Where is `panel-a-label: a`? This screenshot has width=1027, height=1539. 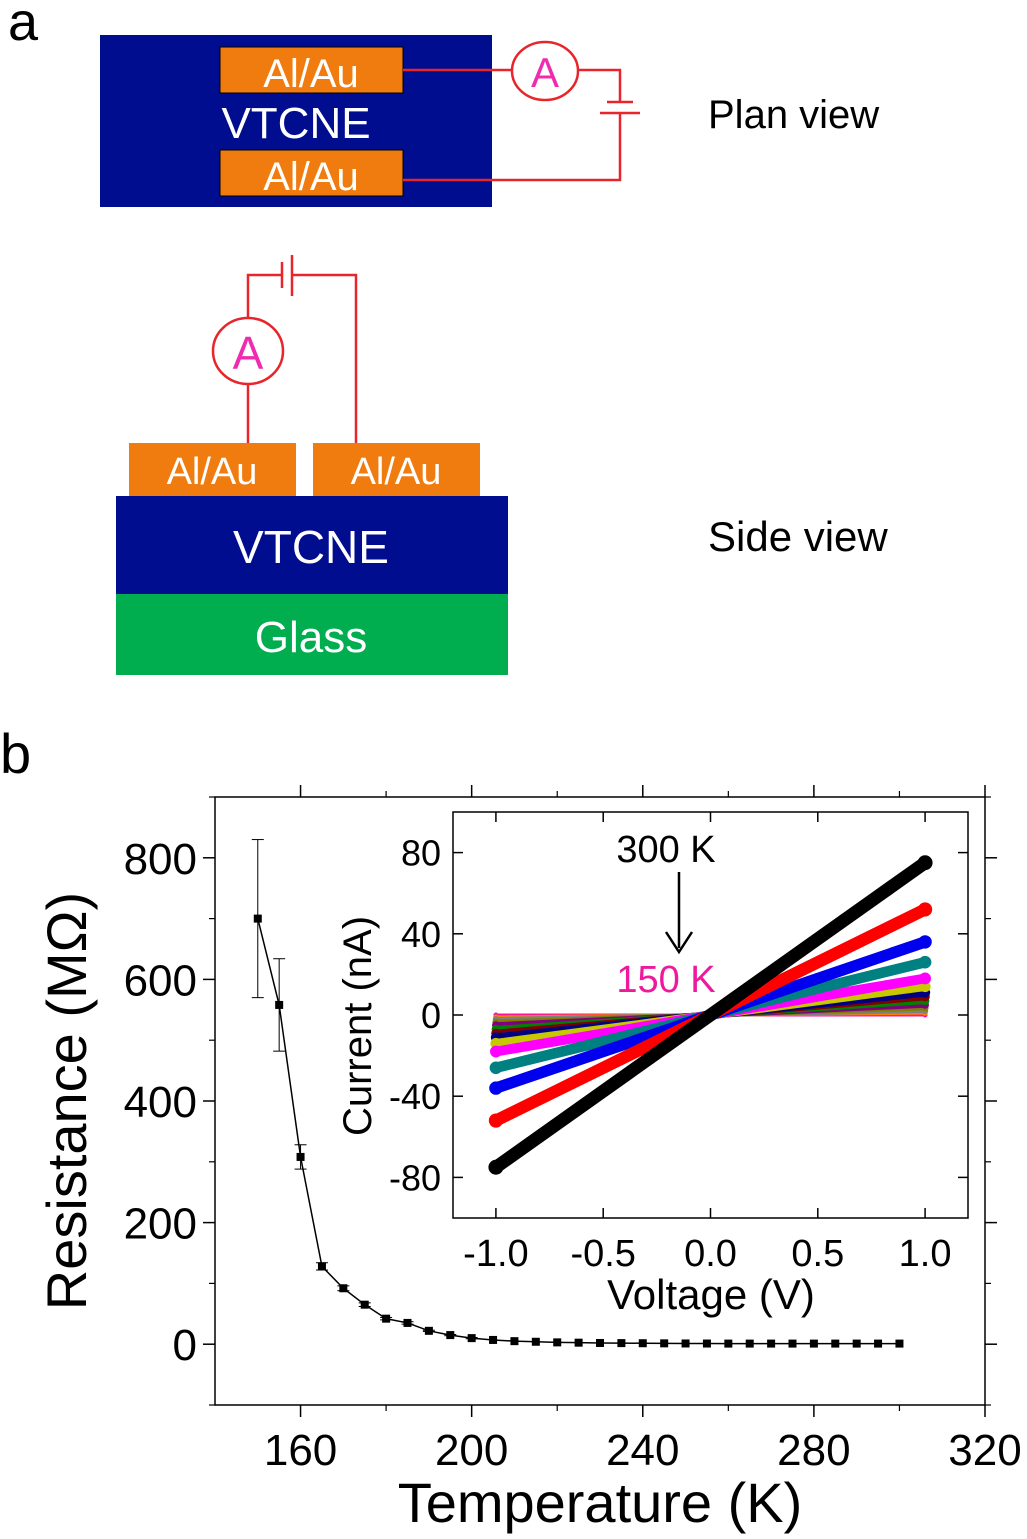 panel-a-label: a is located at coordinates (23, 26).